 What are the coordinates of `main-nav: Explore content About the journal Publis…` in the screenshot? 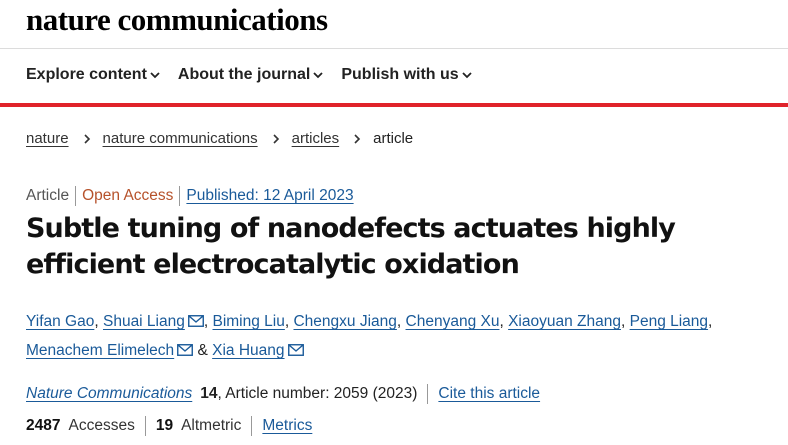 It's located at (258, 75).